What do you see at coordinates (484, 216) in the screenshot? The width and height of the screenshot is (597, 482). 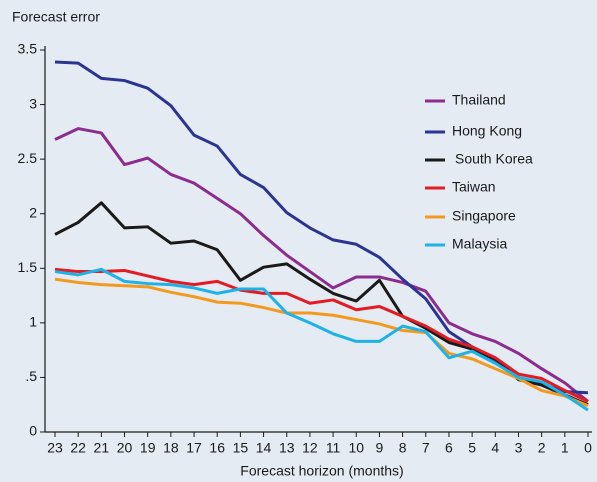 I see `legend-label: Singapore` at bounding box center [484, 216].